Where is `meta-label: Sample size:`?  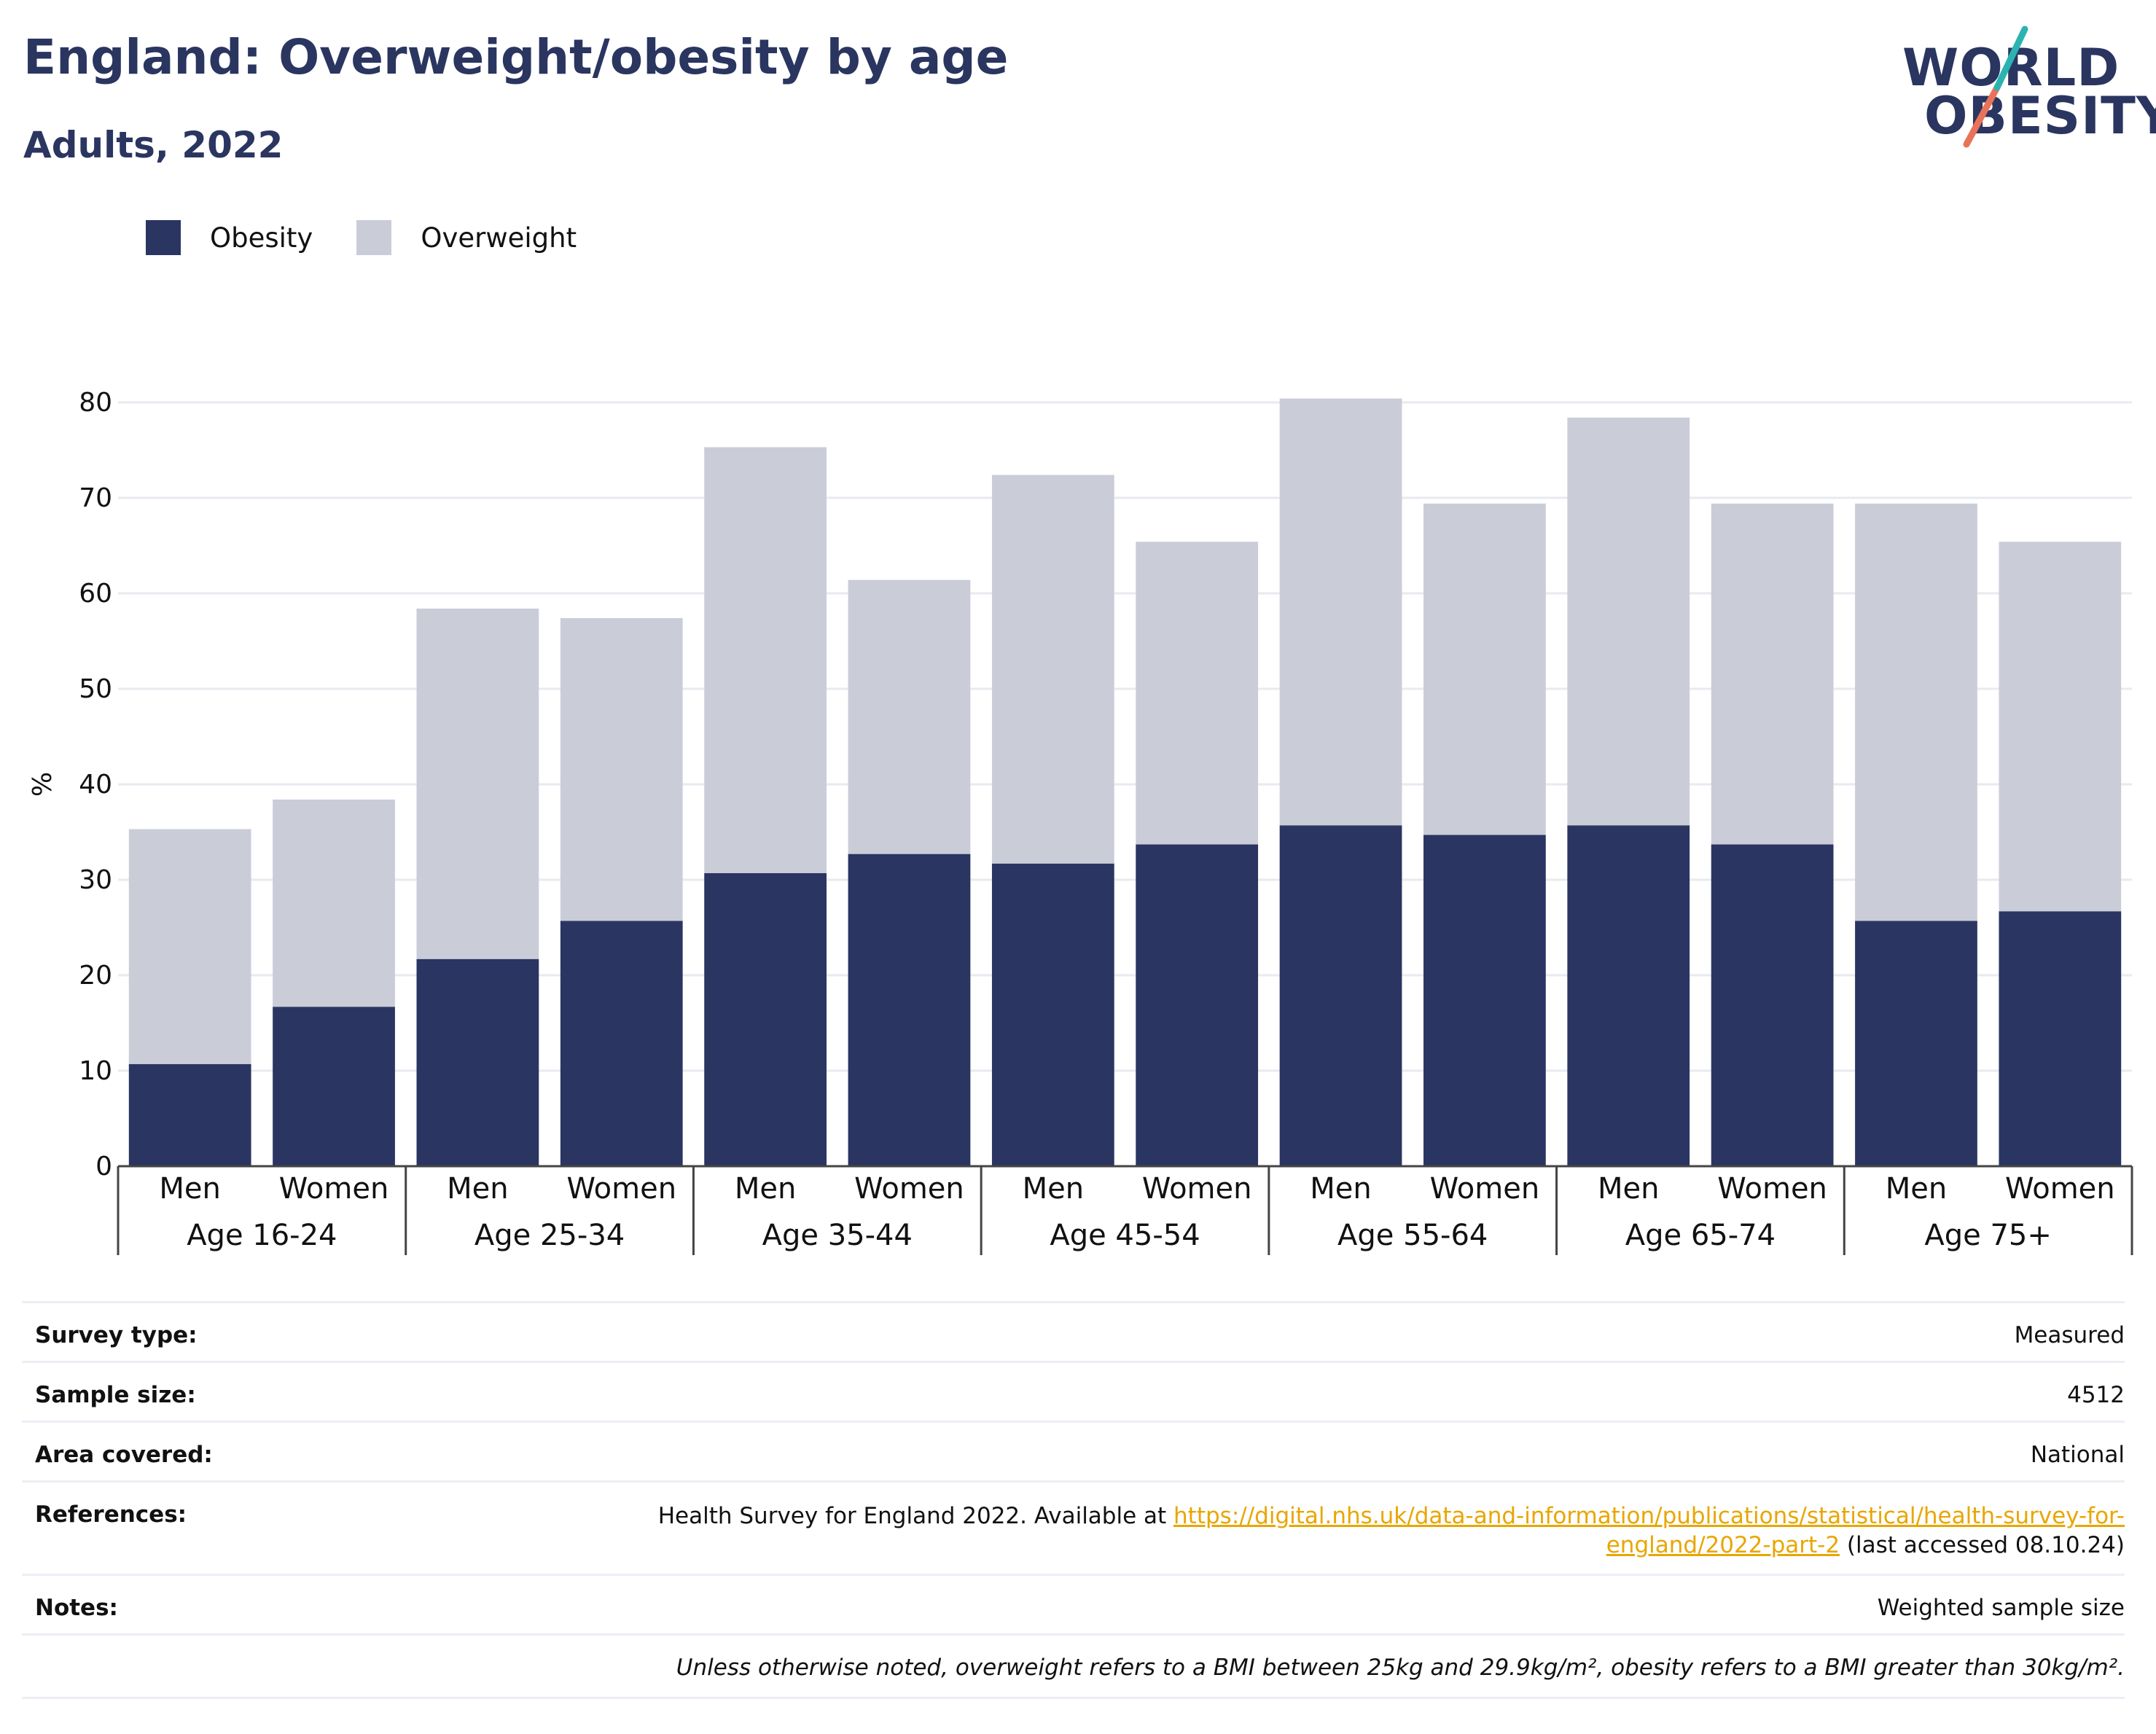
meta-label: Sample size: is located at coordinates (116, 1395).